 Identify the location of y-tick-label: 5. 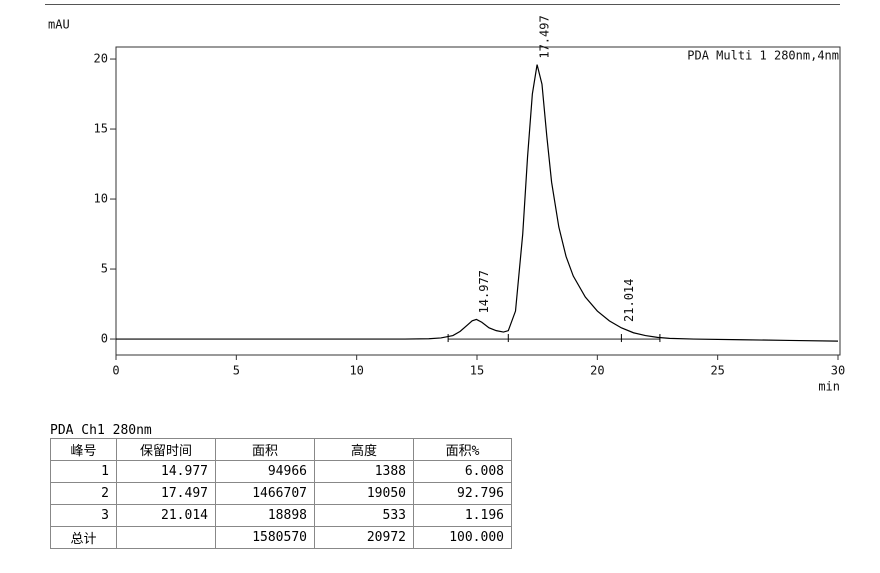
(104, 269).